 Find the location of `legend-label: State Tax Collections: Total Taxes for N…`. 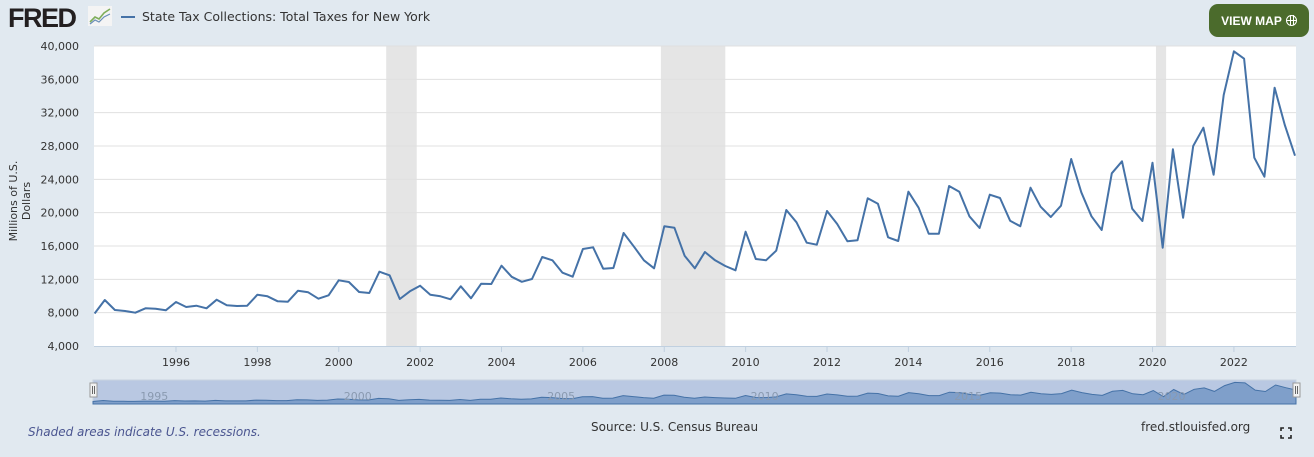

legend-label: State Tax Collections: Total Taxes for N… is located at coordinates (286, 16).